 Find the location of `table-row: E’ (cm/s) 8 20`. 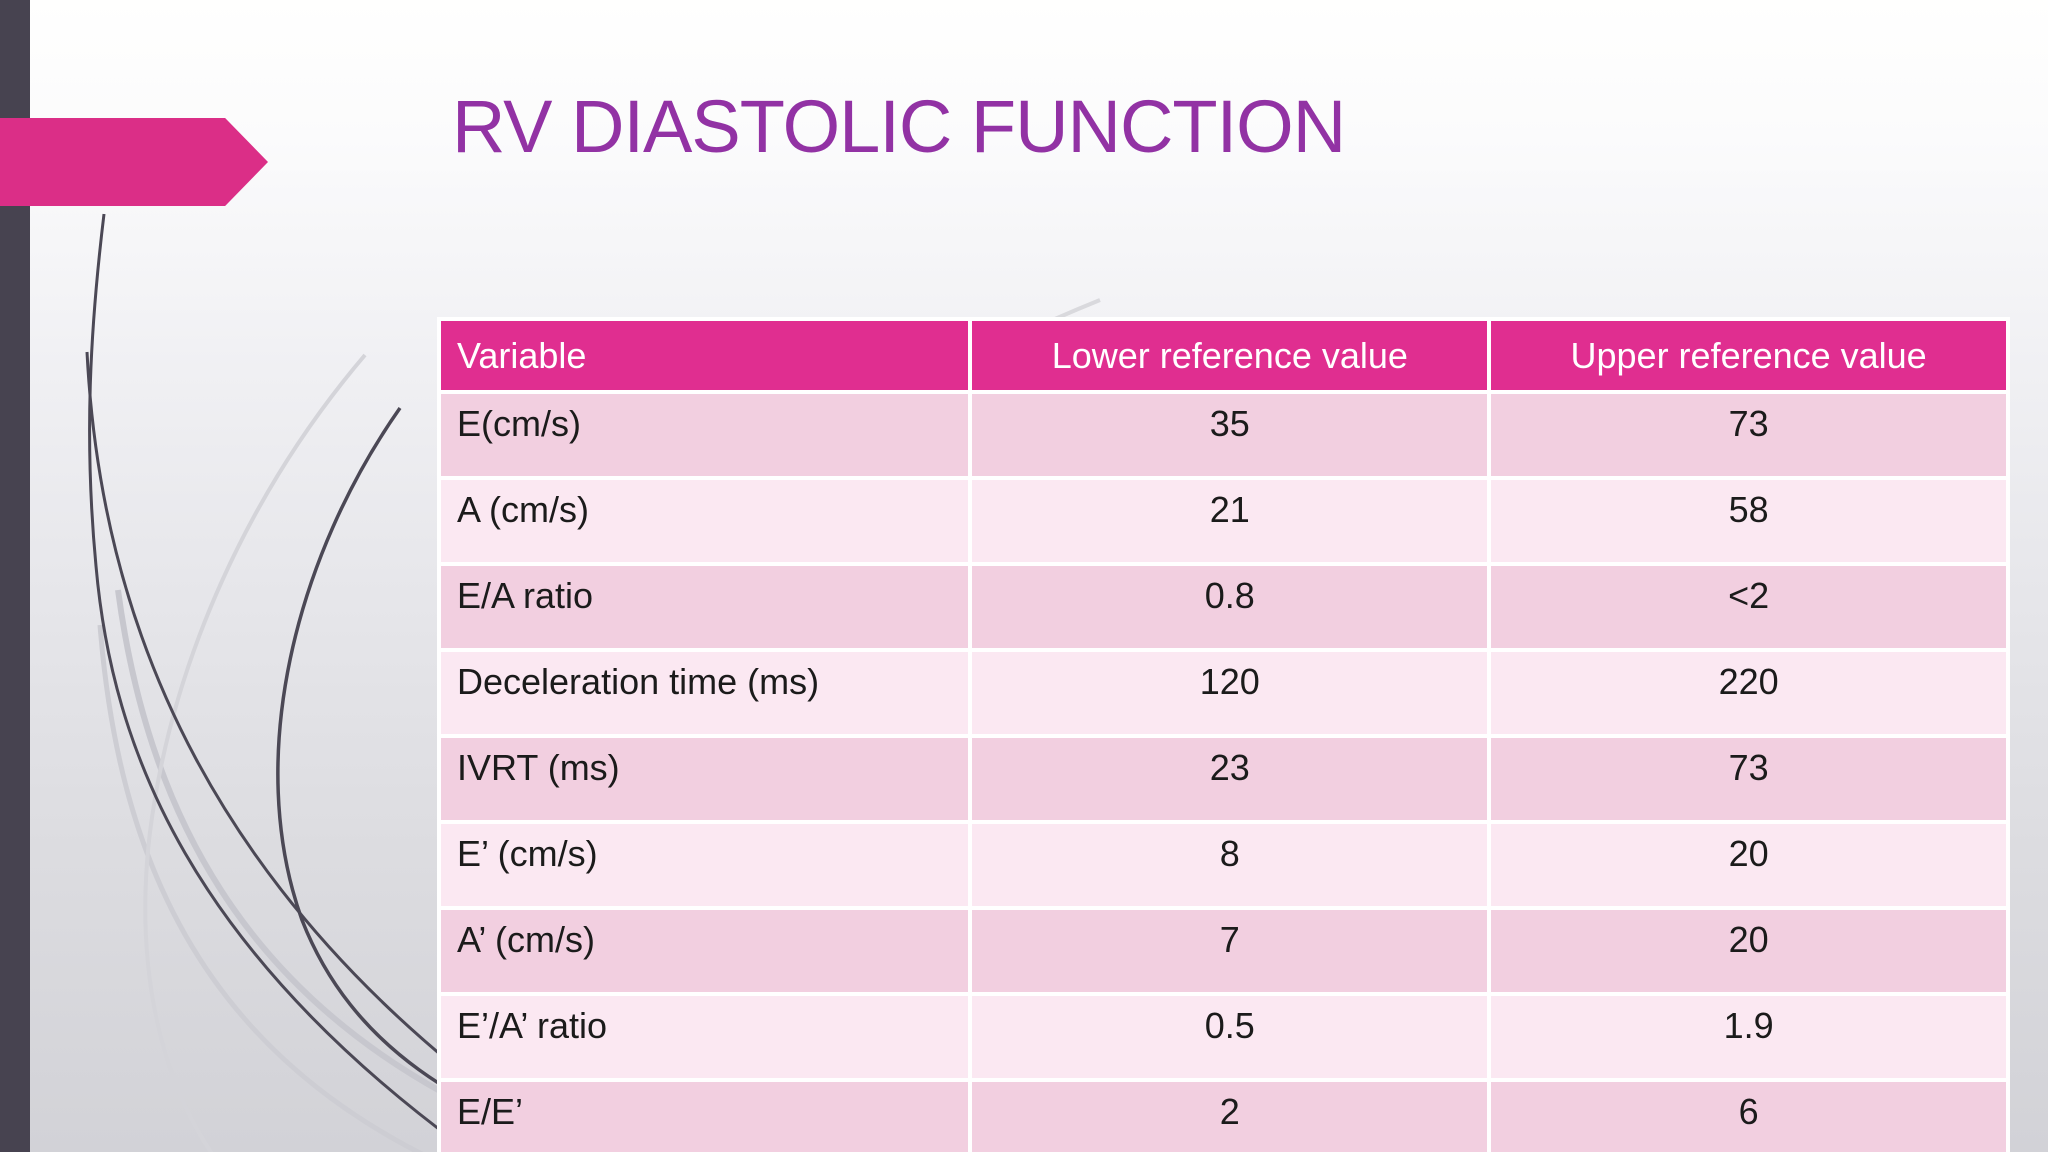

table-row: E’ (cm/s) 8 20 is located at coordinates (1223, 865).